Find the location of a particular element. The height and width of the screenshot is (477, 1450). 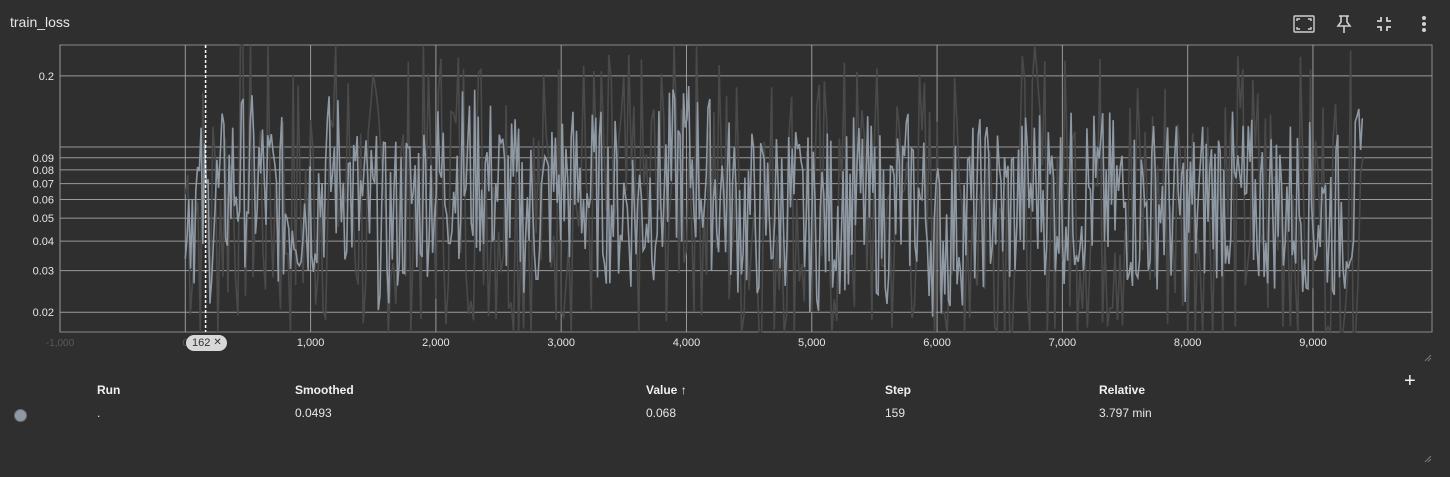

collapse-icon is located at coordinates (1384, 24).